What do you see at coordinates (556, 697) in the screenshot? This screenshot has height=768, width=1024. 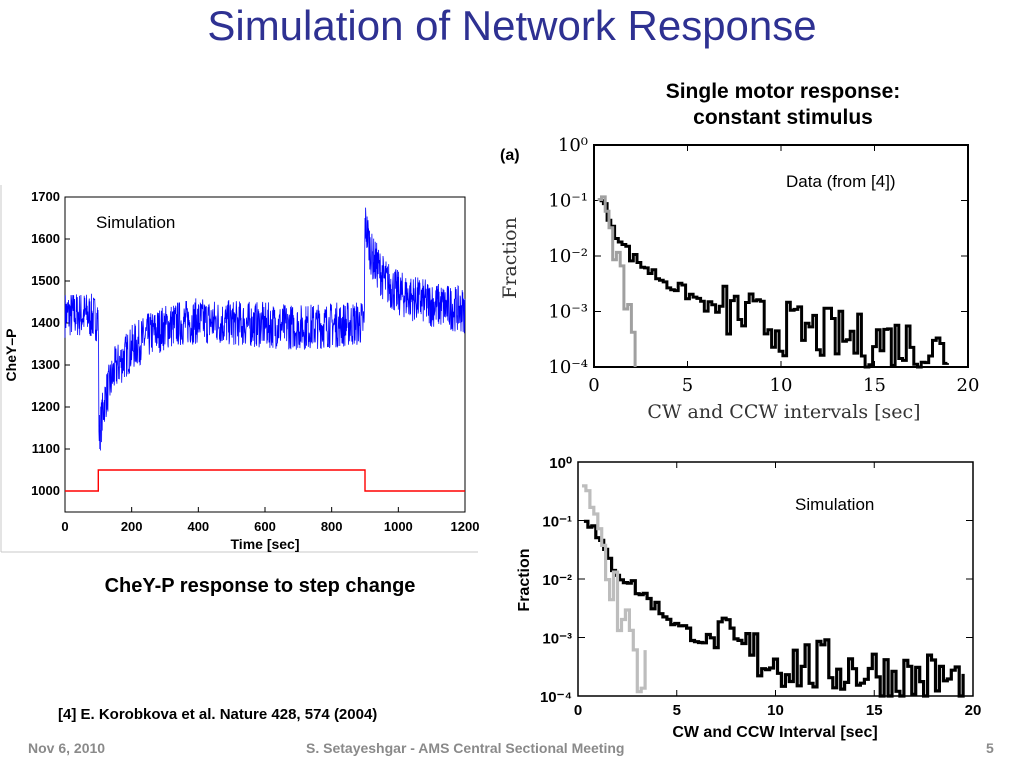 I see `chart3-ytick-label: 10⁻⁴` at bounding box center [556, 697].